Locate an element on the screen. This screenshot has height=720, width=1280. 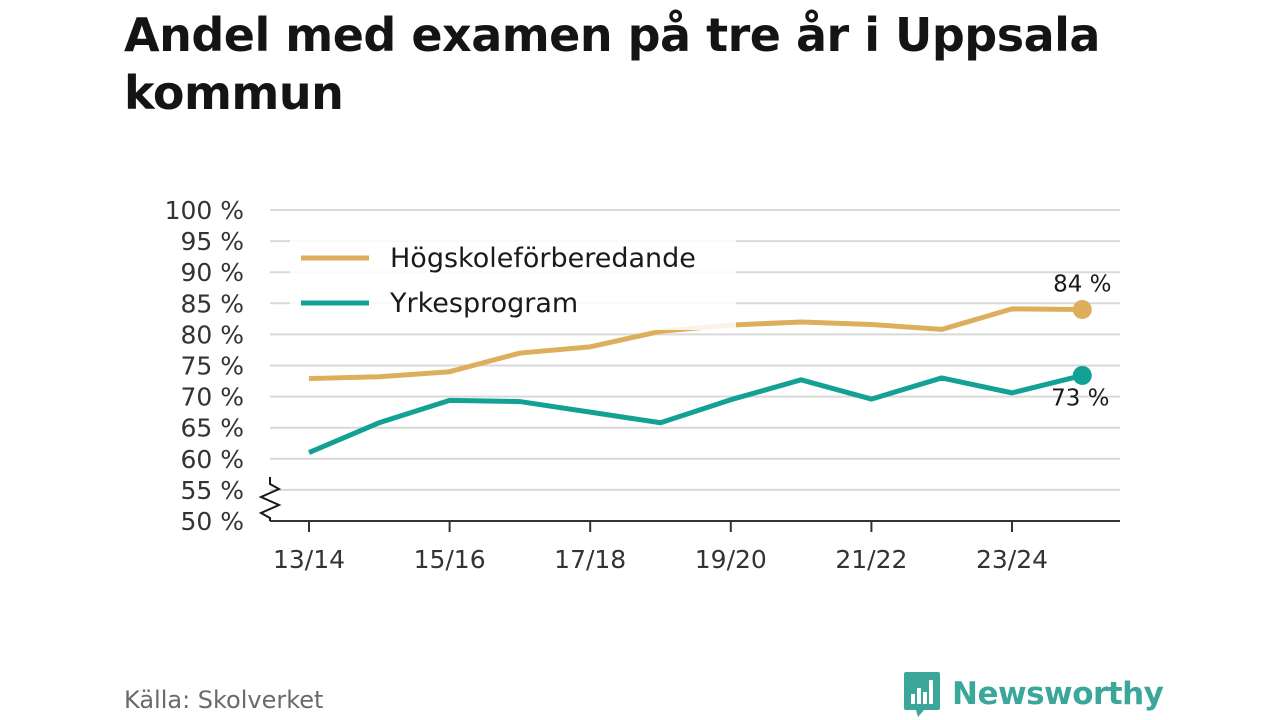
x-tick-label: 15/16 is located at coordinates (450, 559).